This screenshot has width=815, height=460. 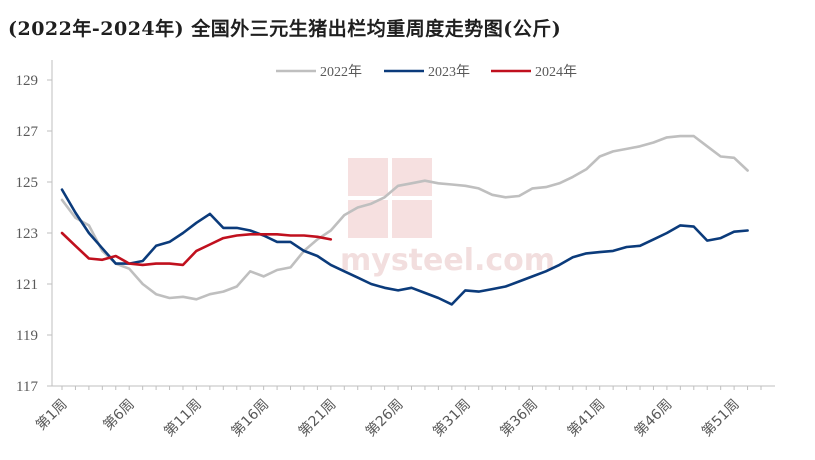 I want to click on y-tick-label: 125, so click(x=27, y=183).